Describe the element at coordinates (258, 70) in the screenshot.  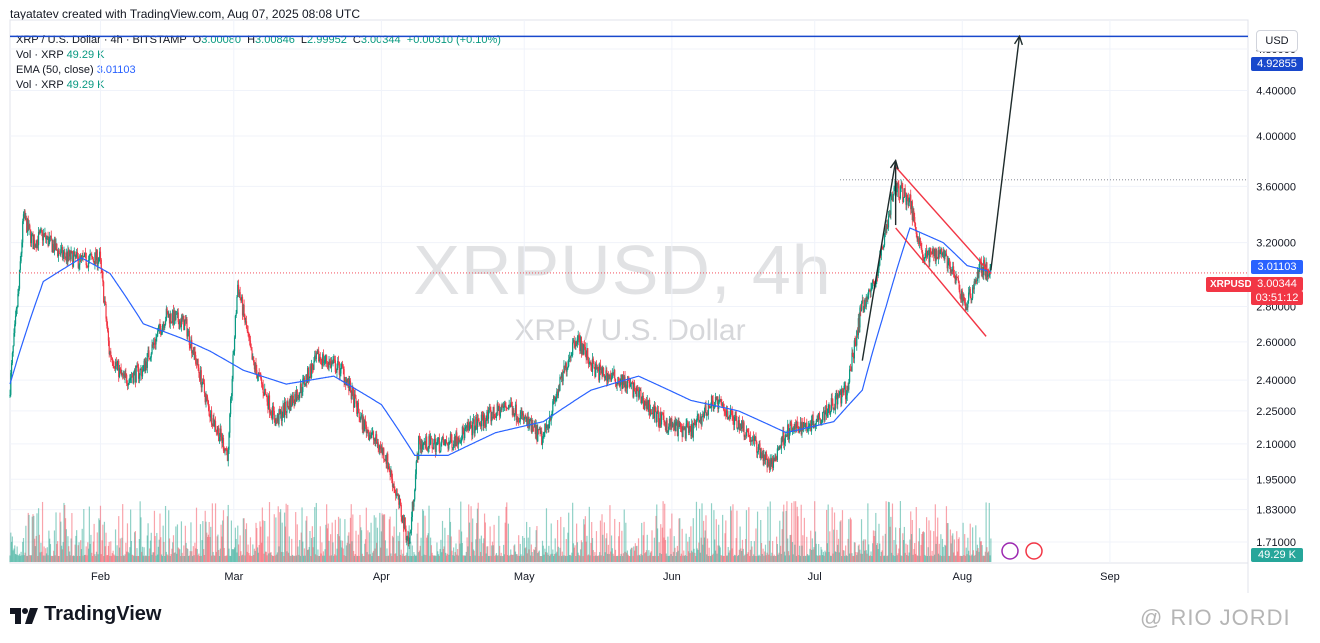
I see `legend-ema-row: EMA (50, close) 3.01103` at that location.